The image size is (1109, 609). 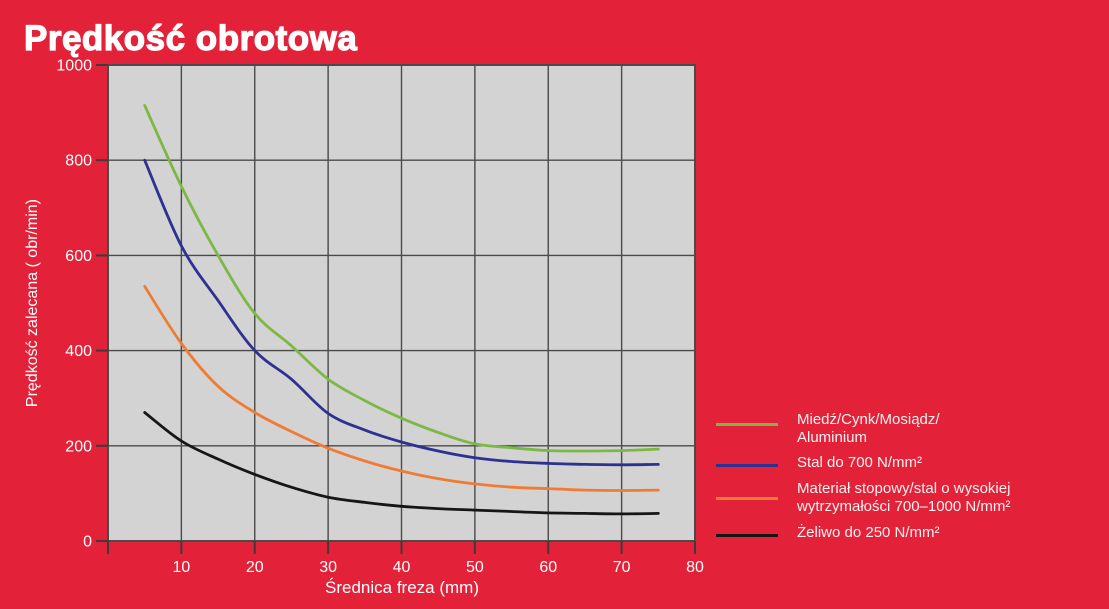 What do you see at coordinates (622, 567) in the screenshot?
I see `svg-text: 70` at bounding box center [622, 567].